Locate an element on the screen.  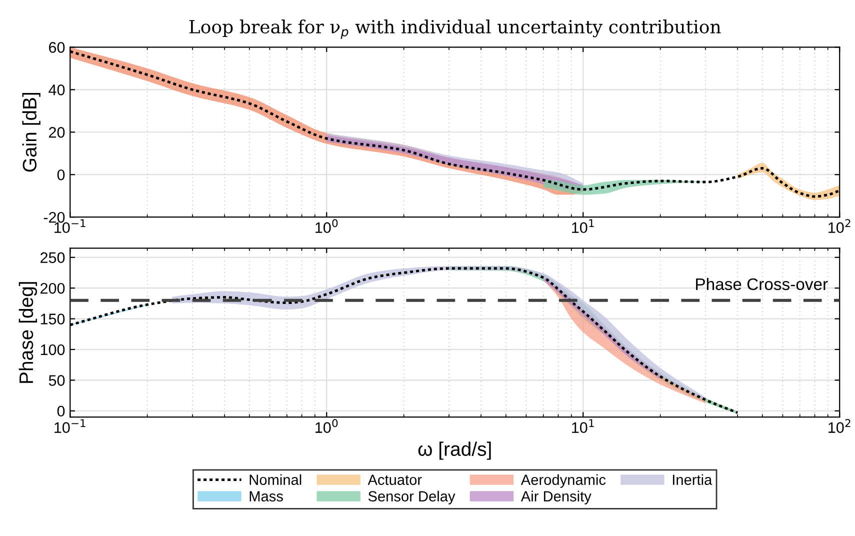
legend-label: Aerodynamic is located at coordinates (563, 481).